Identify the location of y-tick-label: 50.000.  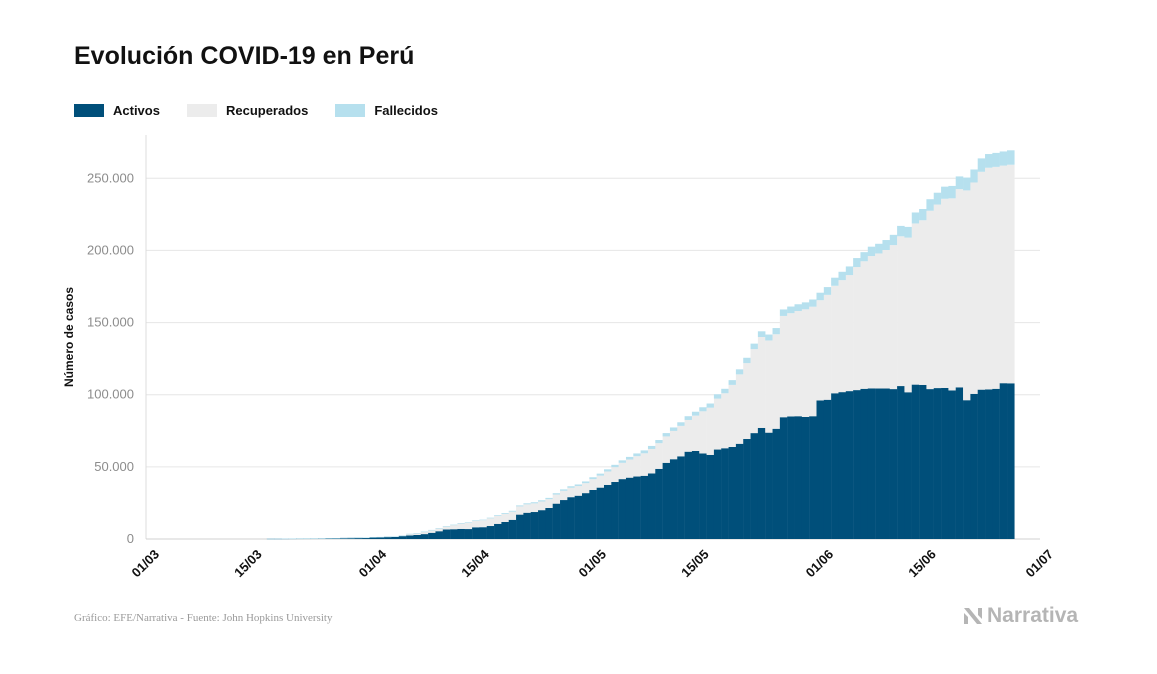
(114, 466).